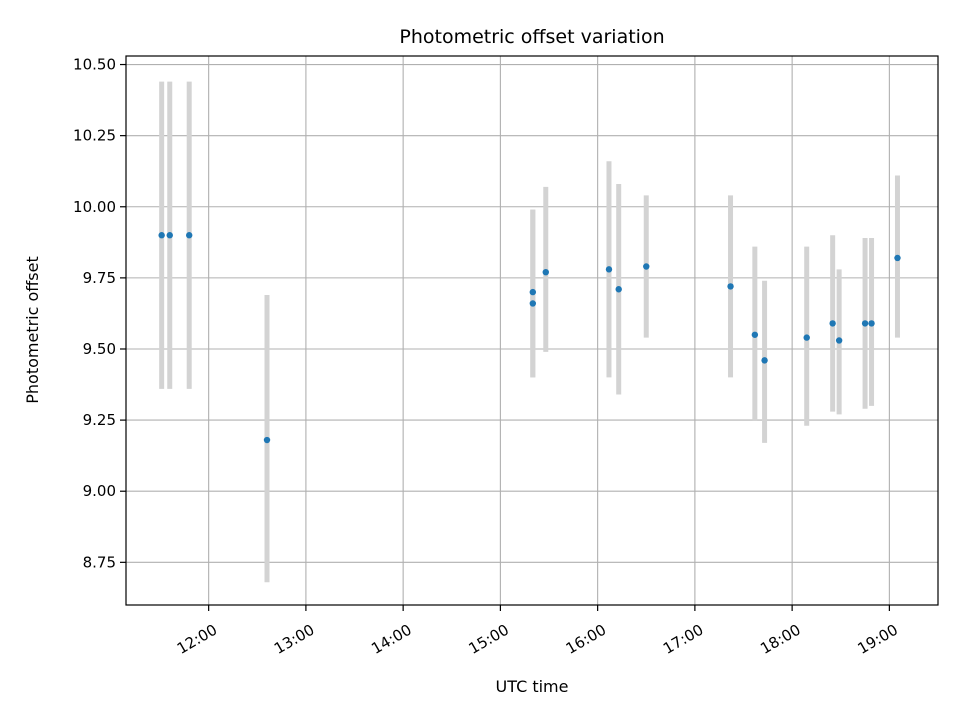  What do you see at coordinates (99, 313) in the screenshot?
I see `y-axis-ticks: 8.75 9.00 9.25 9.50 9.75 10.00 10.25 10.50` at bounding box center [99, 313].